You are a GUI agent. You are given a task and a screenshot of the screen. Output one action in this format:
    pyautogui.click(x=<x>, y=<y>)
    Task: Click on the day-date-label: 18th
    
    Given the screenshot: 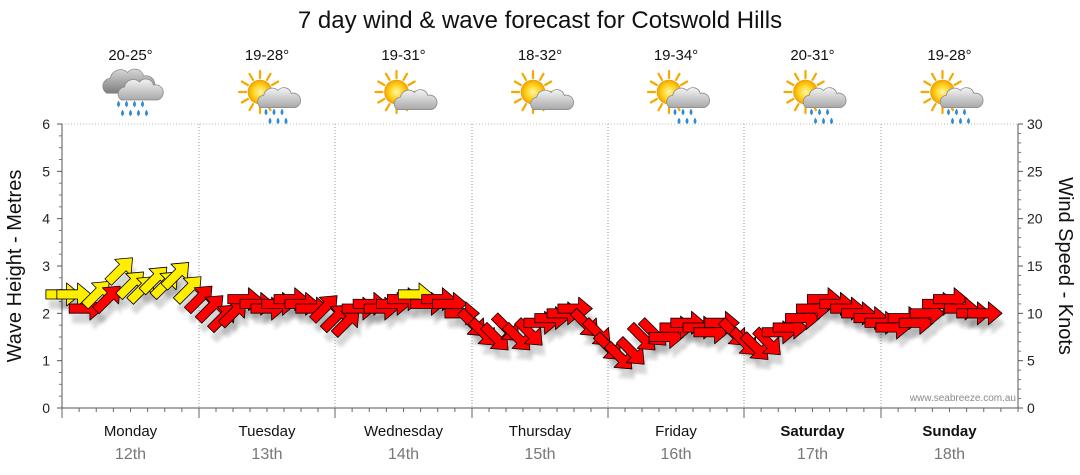 What is the action you would take?
    pyautogui.click(x=949, y=454)
    